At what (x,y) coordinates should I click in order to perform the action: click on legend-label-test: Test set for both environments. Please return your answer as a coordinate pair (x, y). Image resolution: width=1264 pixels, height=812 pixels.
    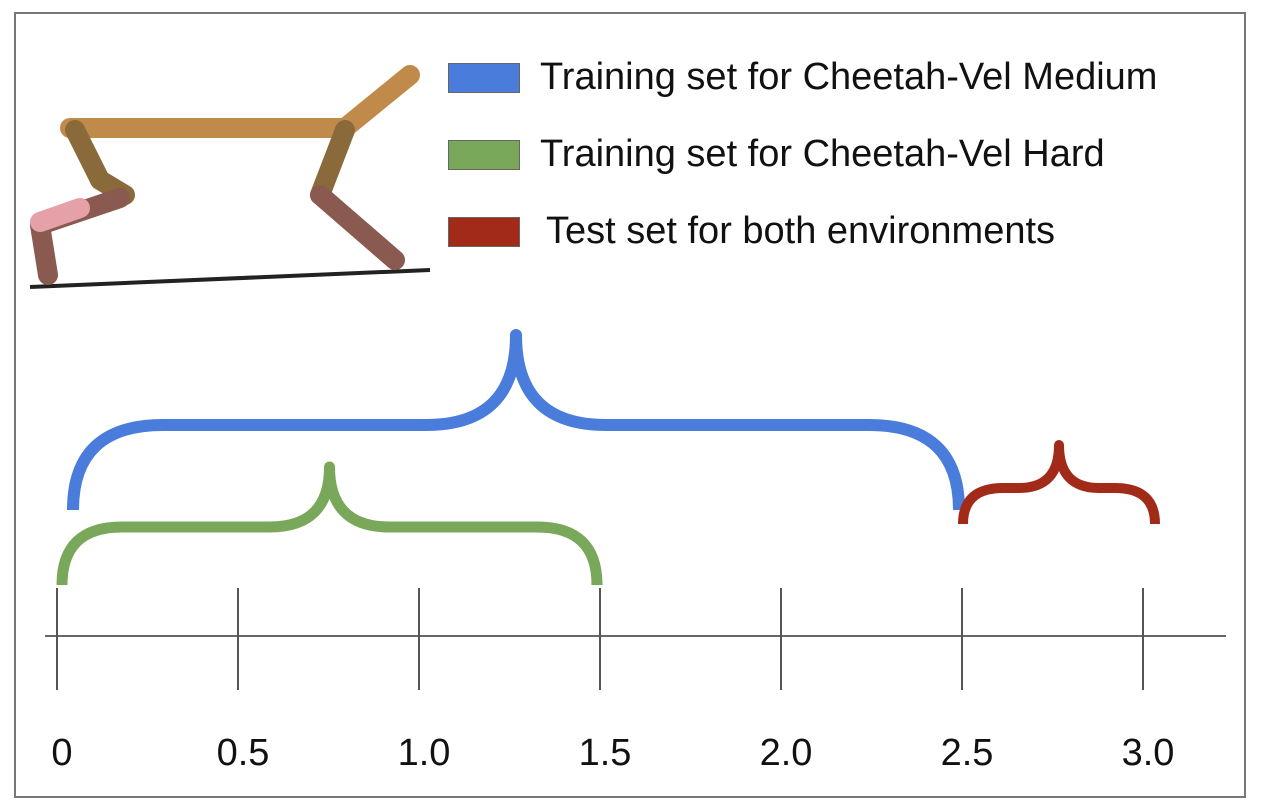
    Looking at the image, I should click on (801, 231).